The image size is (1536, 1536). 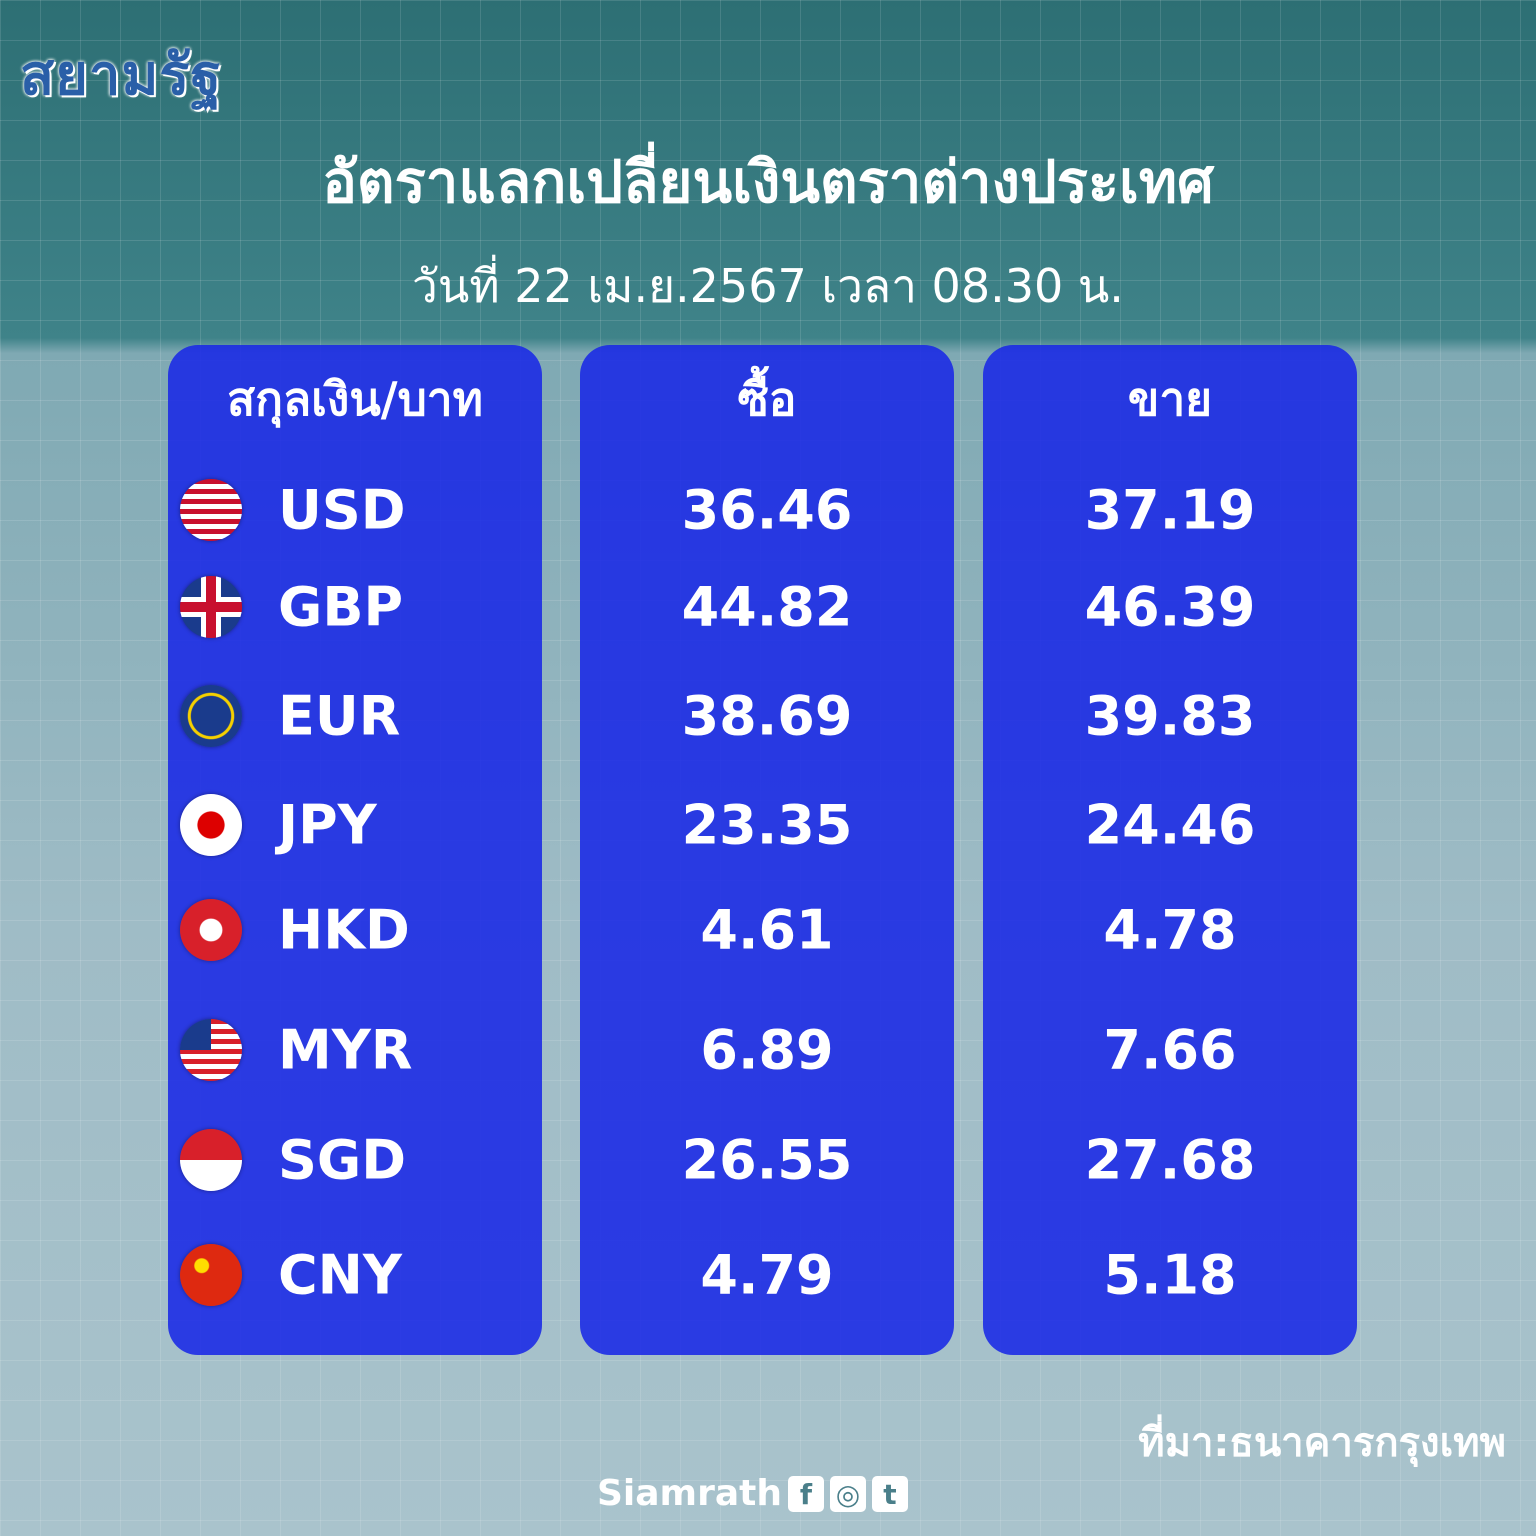 What do you see at coordinates (1170, 399) in the screenshot?
I see `sell-header: ขาย` at bounding box center [1170, 399].